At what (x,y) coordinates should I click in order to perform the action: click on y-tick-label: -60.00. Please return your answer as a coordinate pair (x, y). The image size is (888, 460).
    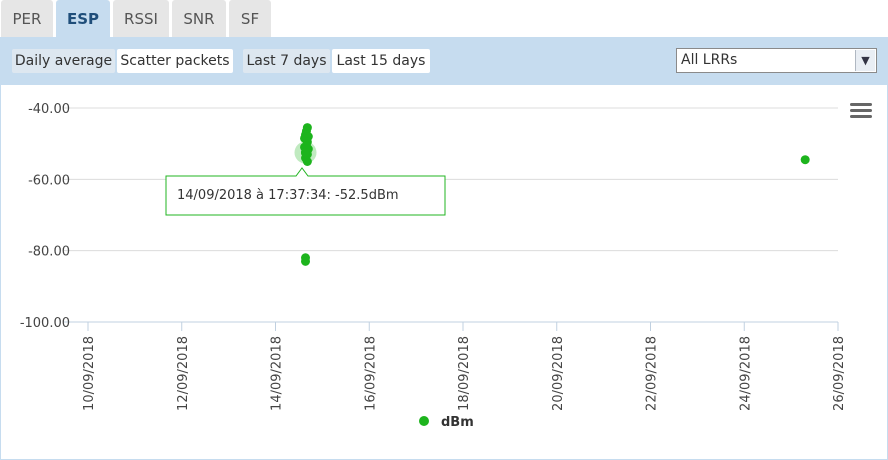
    Looking at the image, I should click on (49, 180).